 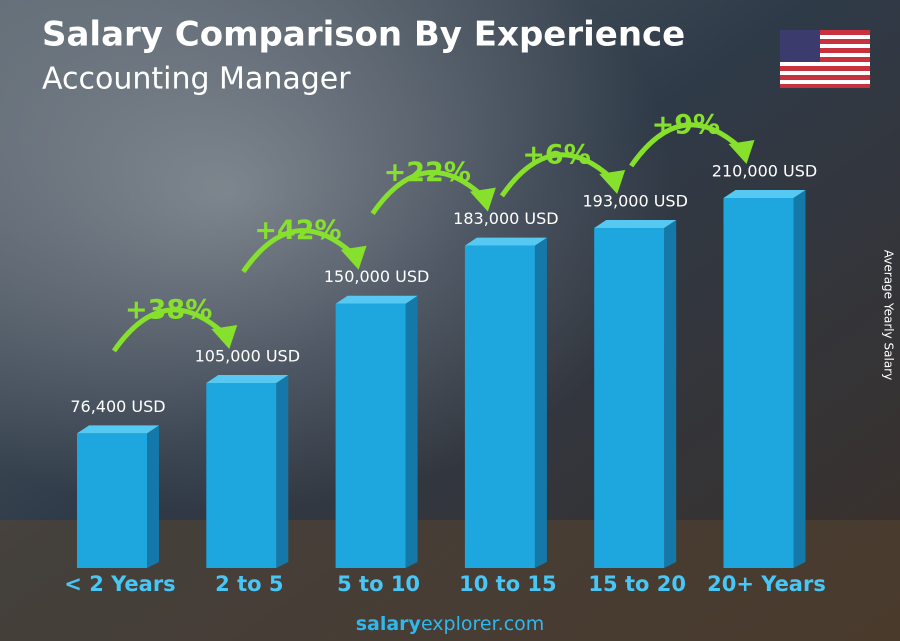 I want to click on growth-label: +6%, so click(x=556, y=154).